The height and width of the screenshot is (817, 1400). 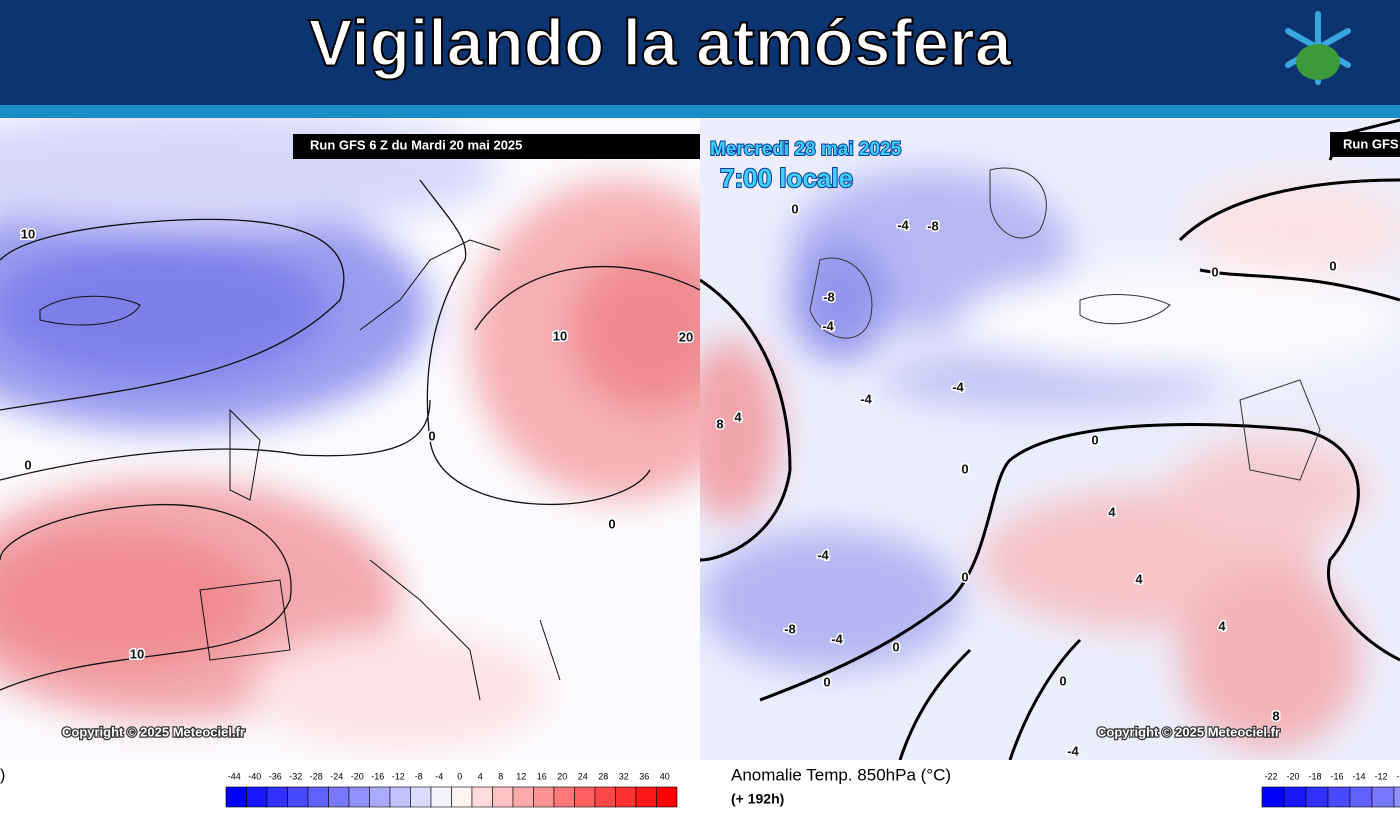 What do you see at coordinates (806, 149) in the screenshot?
I see `forecast-date: Mercredi 28 mai 2025` at bounding box center [806, 149].